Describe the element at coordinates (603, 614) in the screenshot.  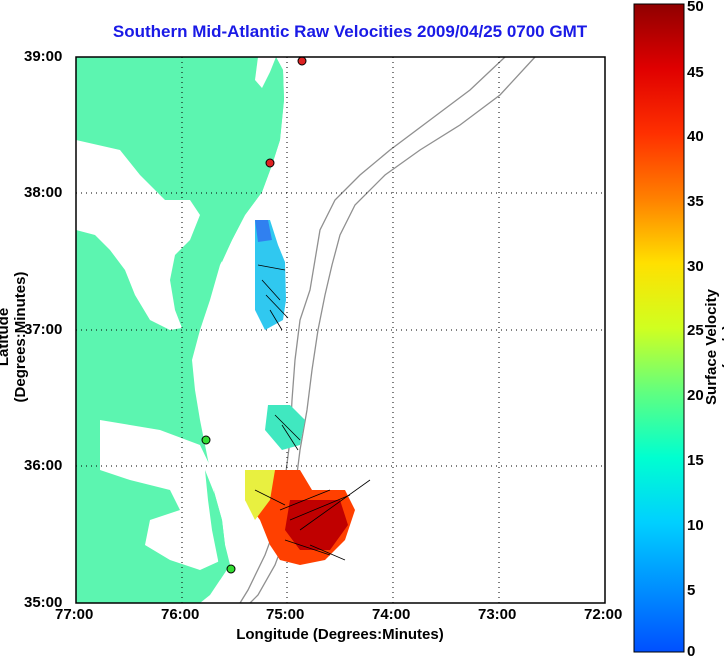
I see `x-tick-label: 72:00` at that location.